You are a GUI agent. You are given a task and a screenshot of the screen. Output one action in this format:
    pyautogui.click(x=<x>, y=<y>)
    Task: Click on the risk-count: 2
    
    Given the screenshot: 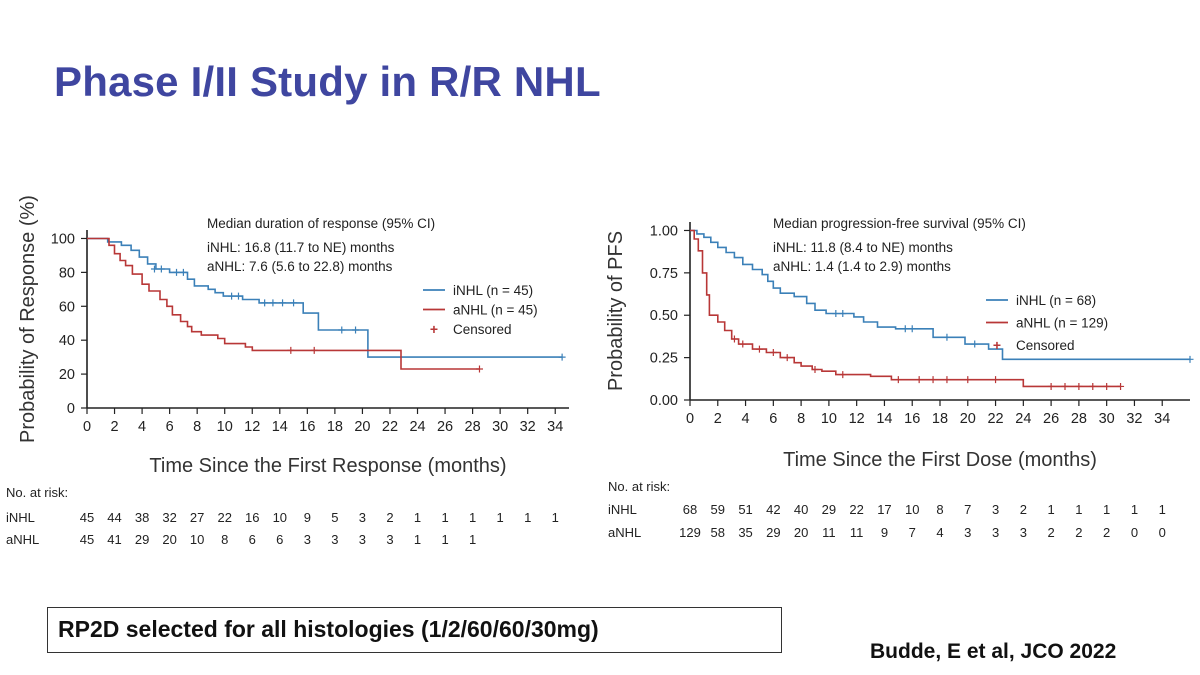 What is the action you would take?
    pyautogui.click(x=389, y=517)
    